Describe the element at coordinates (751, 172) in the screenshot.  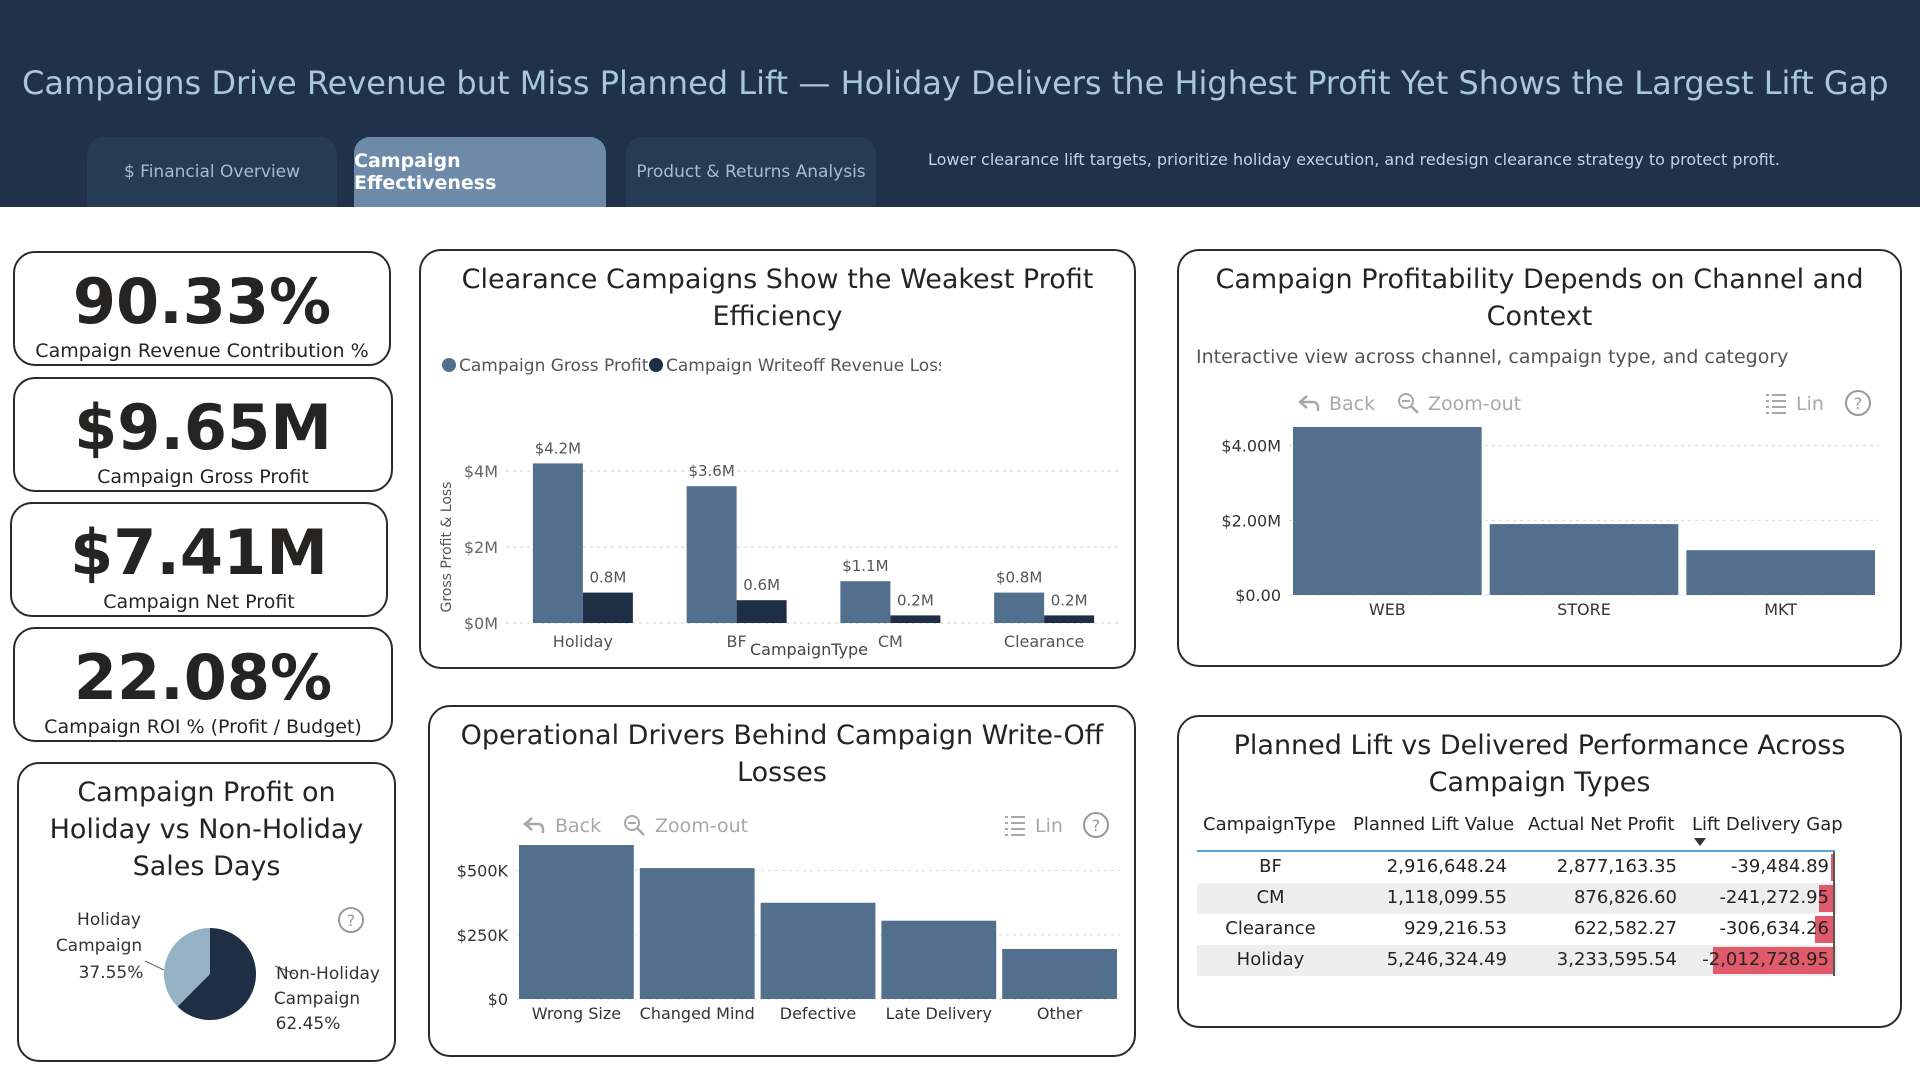
I see `tab-product-returns: Product & Returns Analysis` at that location.